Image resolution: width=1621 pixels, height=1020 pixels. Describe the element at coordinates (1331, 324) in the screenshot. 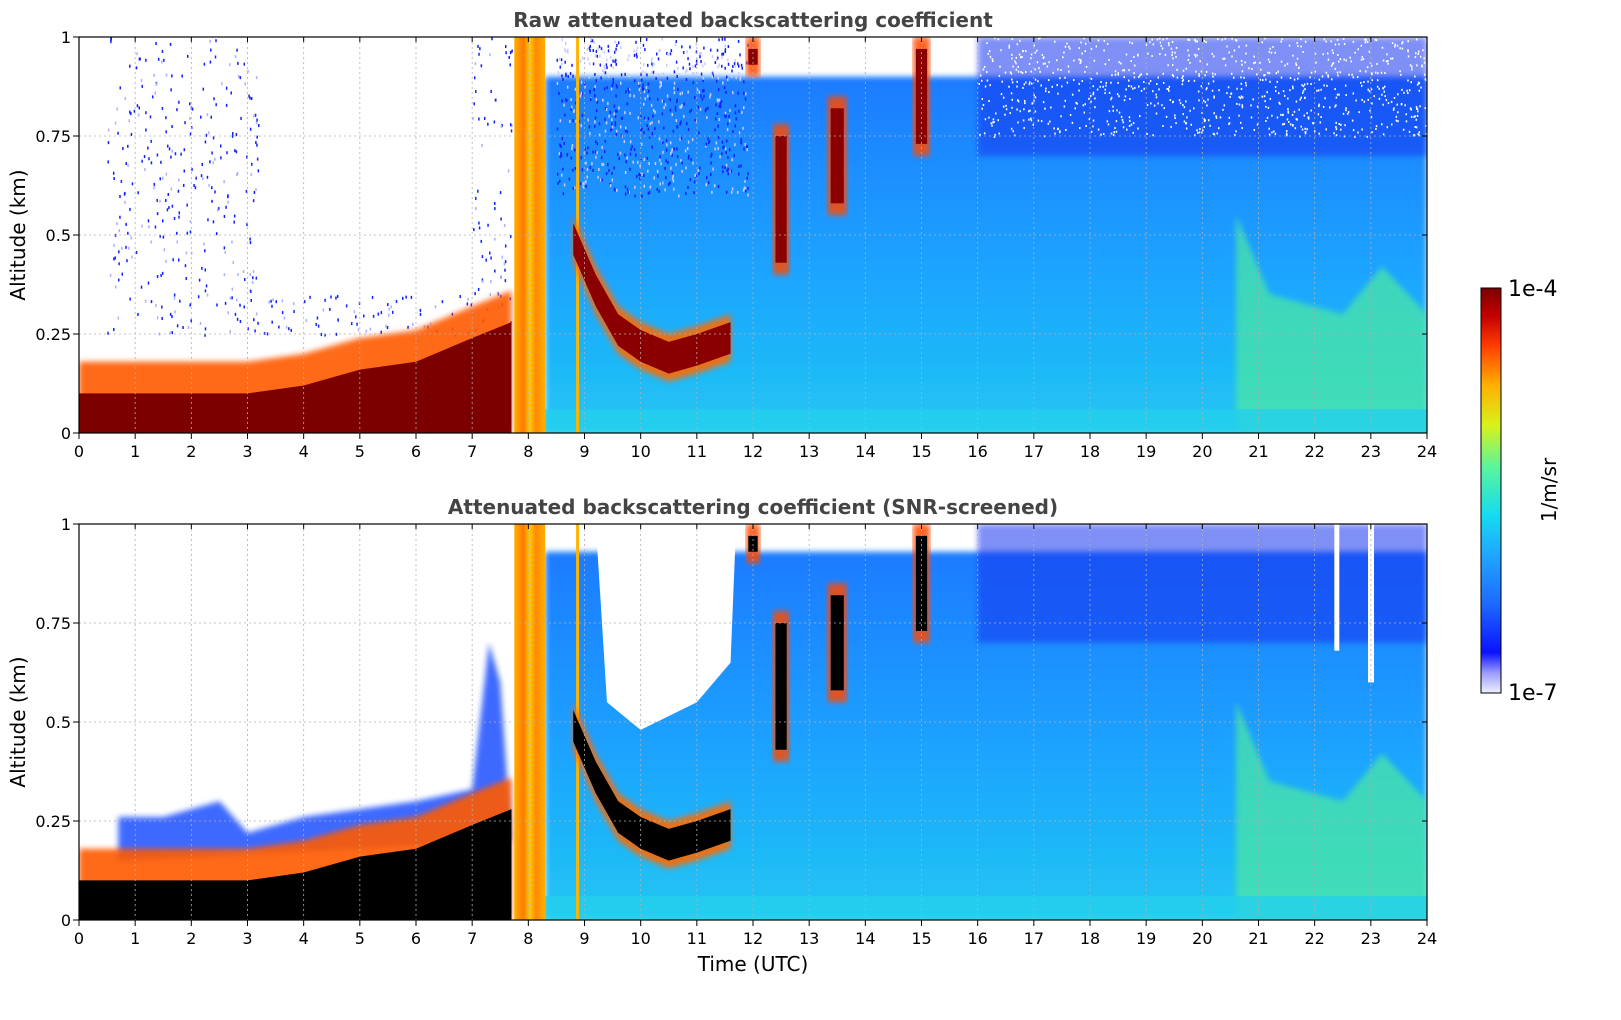

I see `aerosol-plume` at that location.